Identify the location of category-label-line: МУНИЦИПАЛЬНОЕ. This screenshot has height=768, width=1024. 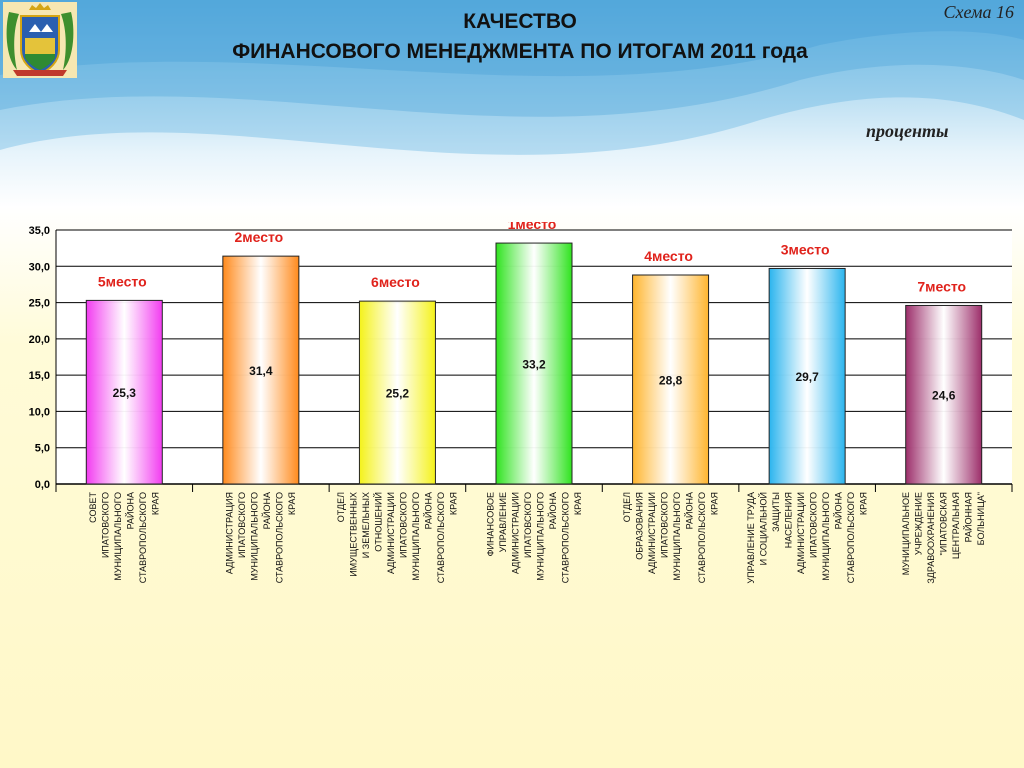
(906, 533).